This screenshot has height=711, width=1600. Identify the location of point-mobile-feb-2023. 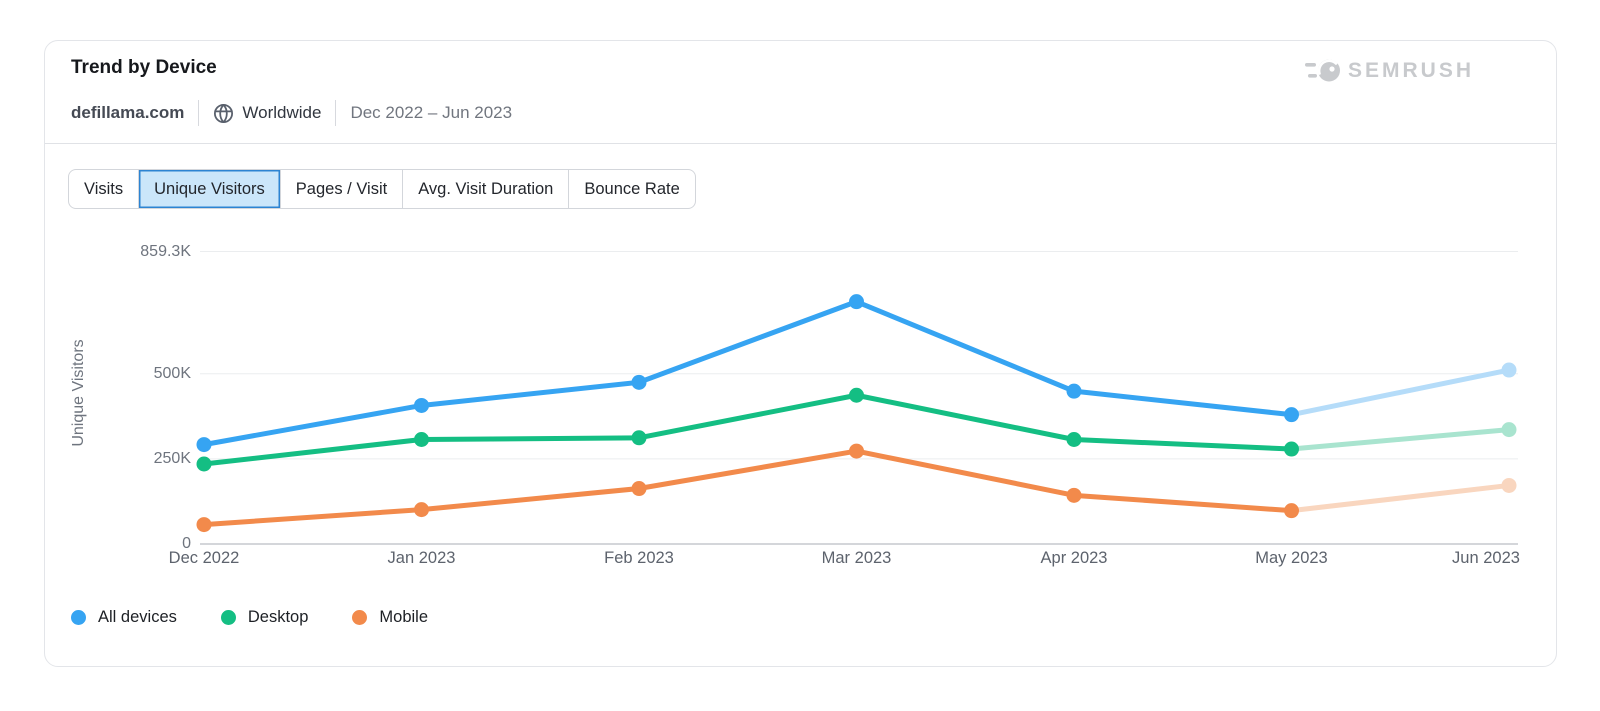
(639, 489).